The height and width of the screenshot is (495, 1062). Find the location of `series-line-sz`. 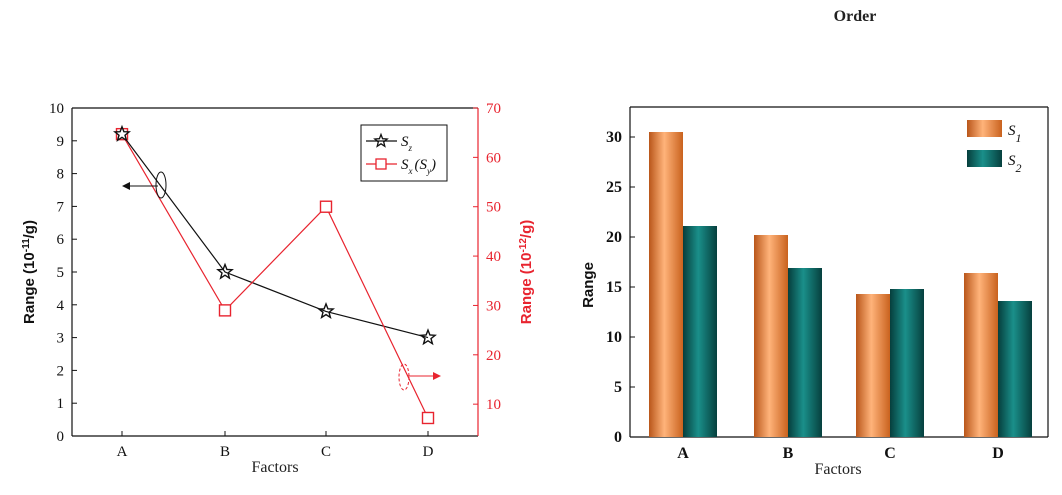

series-line-sz is located at coordinates (275, 236).